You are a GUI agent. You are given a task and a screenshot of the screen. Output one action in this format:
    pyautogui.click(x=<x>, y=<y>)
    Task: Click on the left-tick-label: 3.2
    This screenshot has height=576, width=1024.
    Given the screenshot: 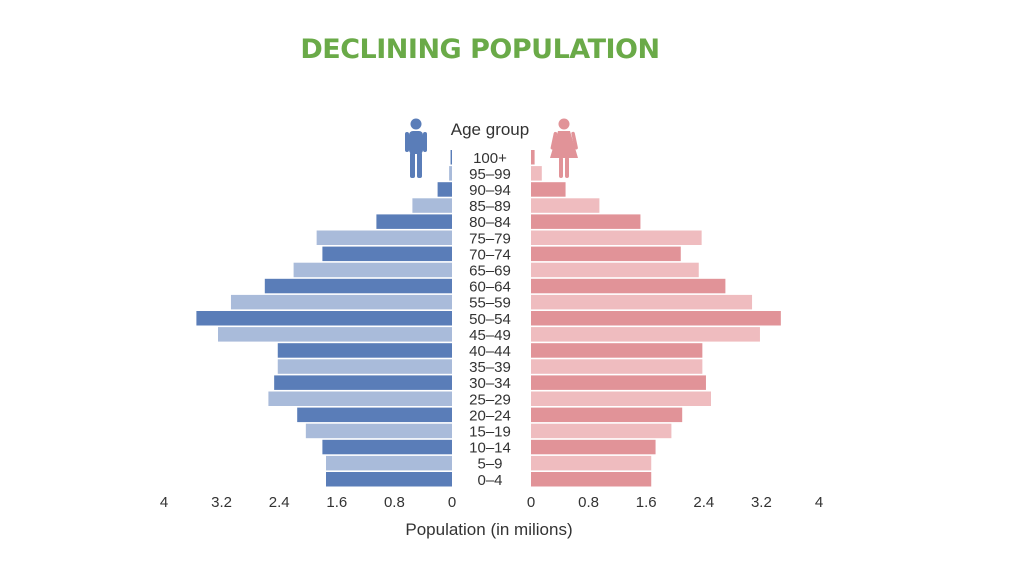 What is the action you would take?
    pyautogui.click(x=221, y=502)
    